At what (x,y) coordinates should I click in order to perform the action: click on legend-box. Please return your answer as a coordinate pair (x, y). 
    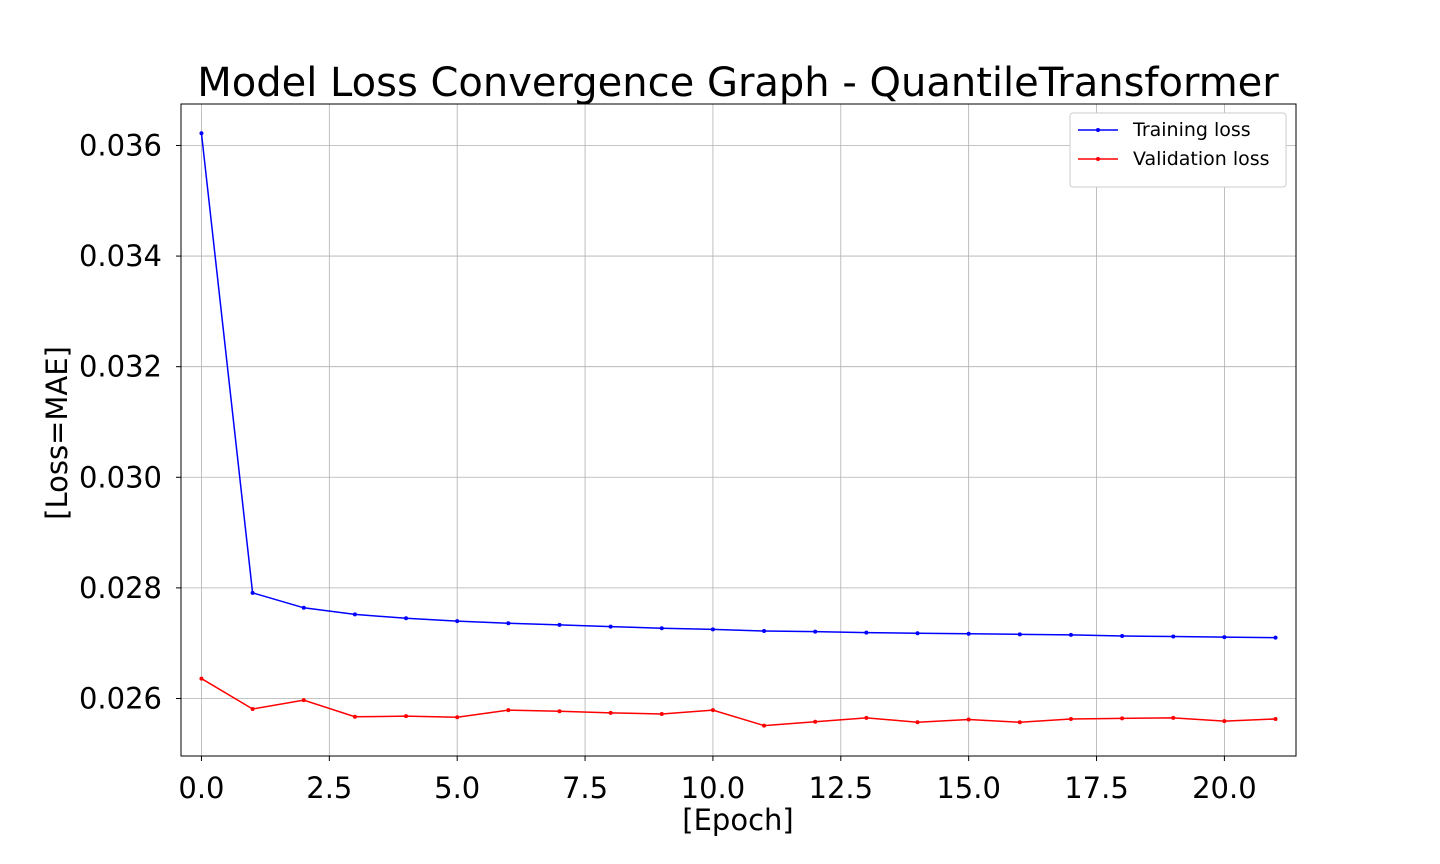
    Looking at the image, I should click on (1178, 150).